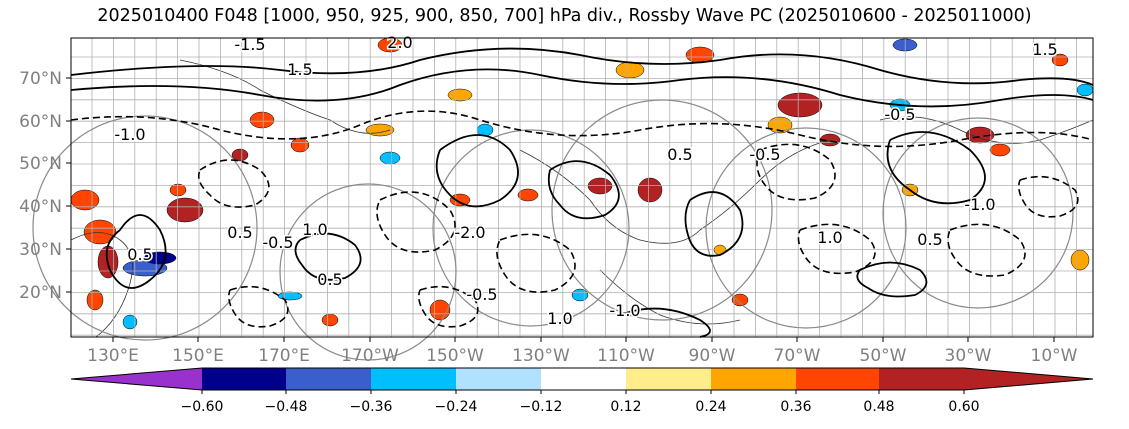 This screenshot has width=1129, height=429. I want to click on colorbar-tick-label: 0.48, so click(878, 407).